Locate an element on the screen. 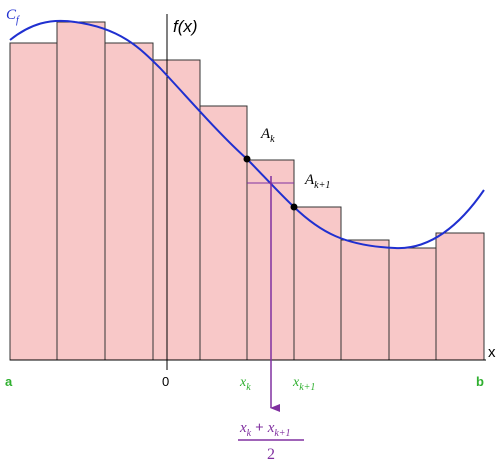 The height and width of the screenshot is (466, 502). x-axis-label: x is located at coordinates (492, 352).